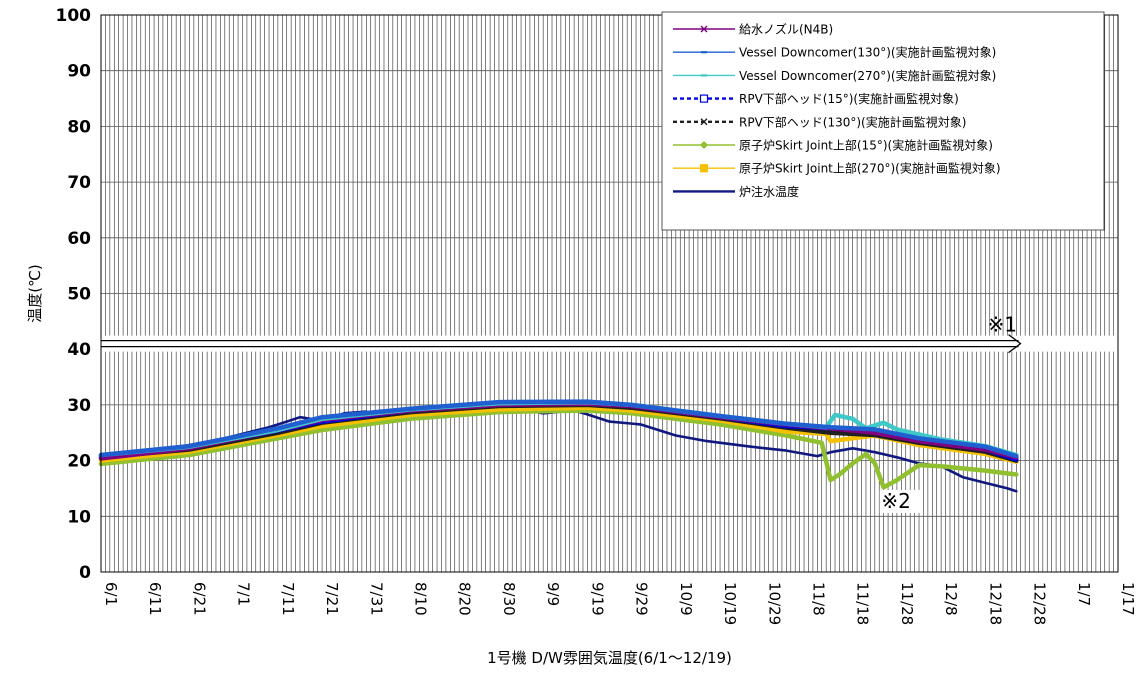 Image resolution: width=1139 pixels, height=673 pixels. What do you see at coordinates (995, 603) in the screenshot?
I see `x-tick-label: 12/18` at bounding box center [995, 603].